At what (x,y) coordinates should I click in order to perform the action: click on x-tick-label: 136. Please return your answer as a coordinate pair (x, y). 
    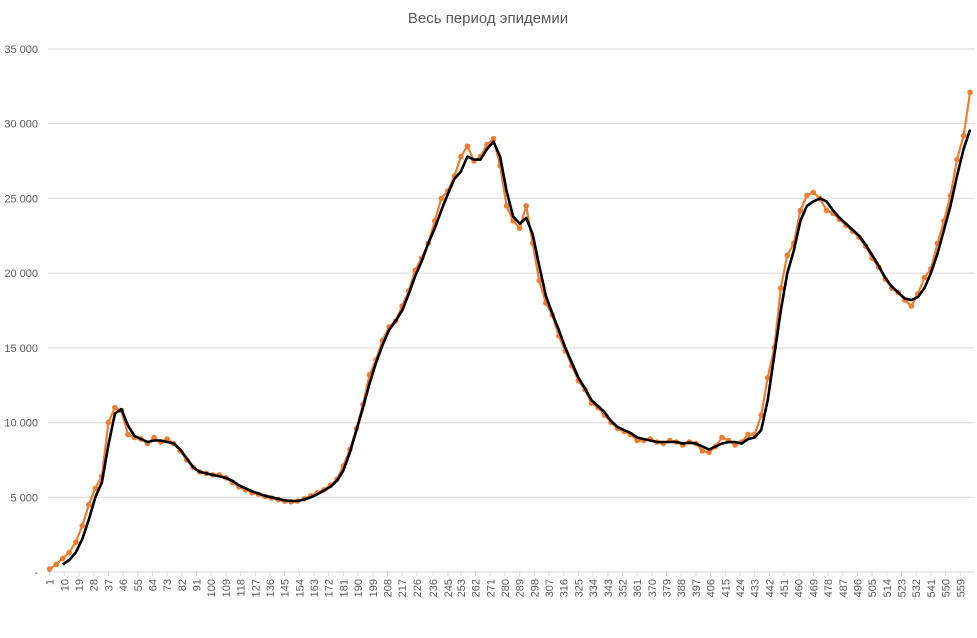
    Looking at the image, I should click on (271, 588).